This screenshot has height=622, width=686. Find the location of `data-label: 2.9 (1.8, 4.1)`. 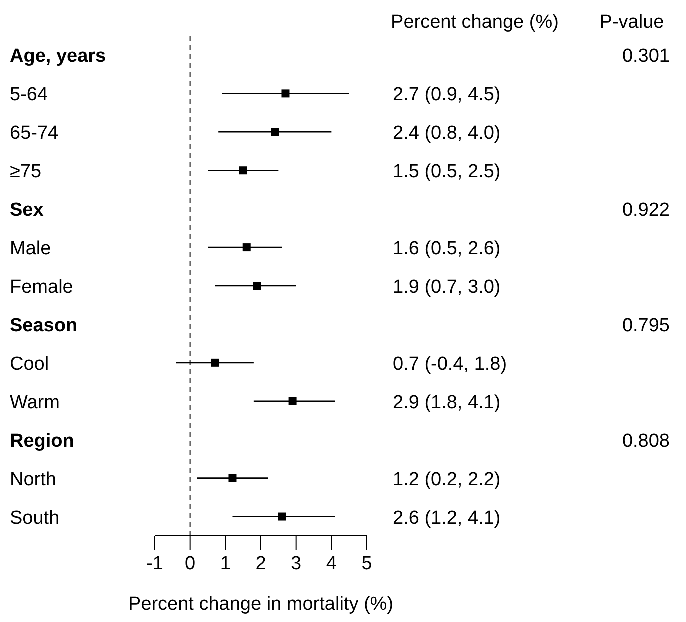

data-label: 2.9 (1.8, 4.1) is located at coordinates (447, 403).